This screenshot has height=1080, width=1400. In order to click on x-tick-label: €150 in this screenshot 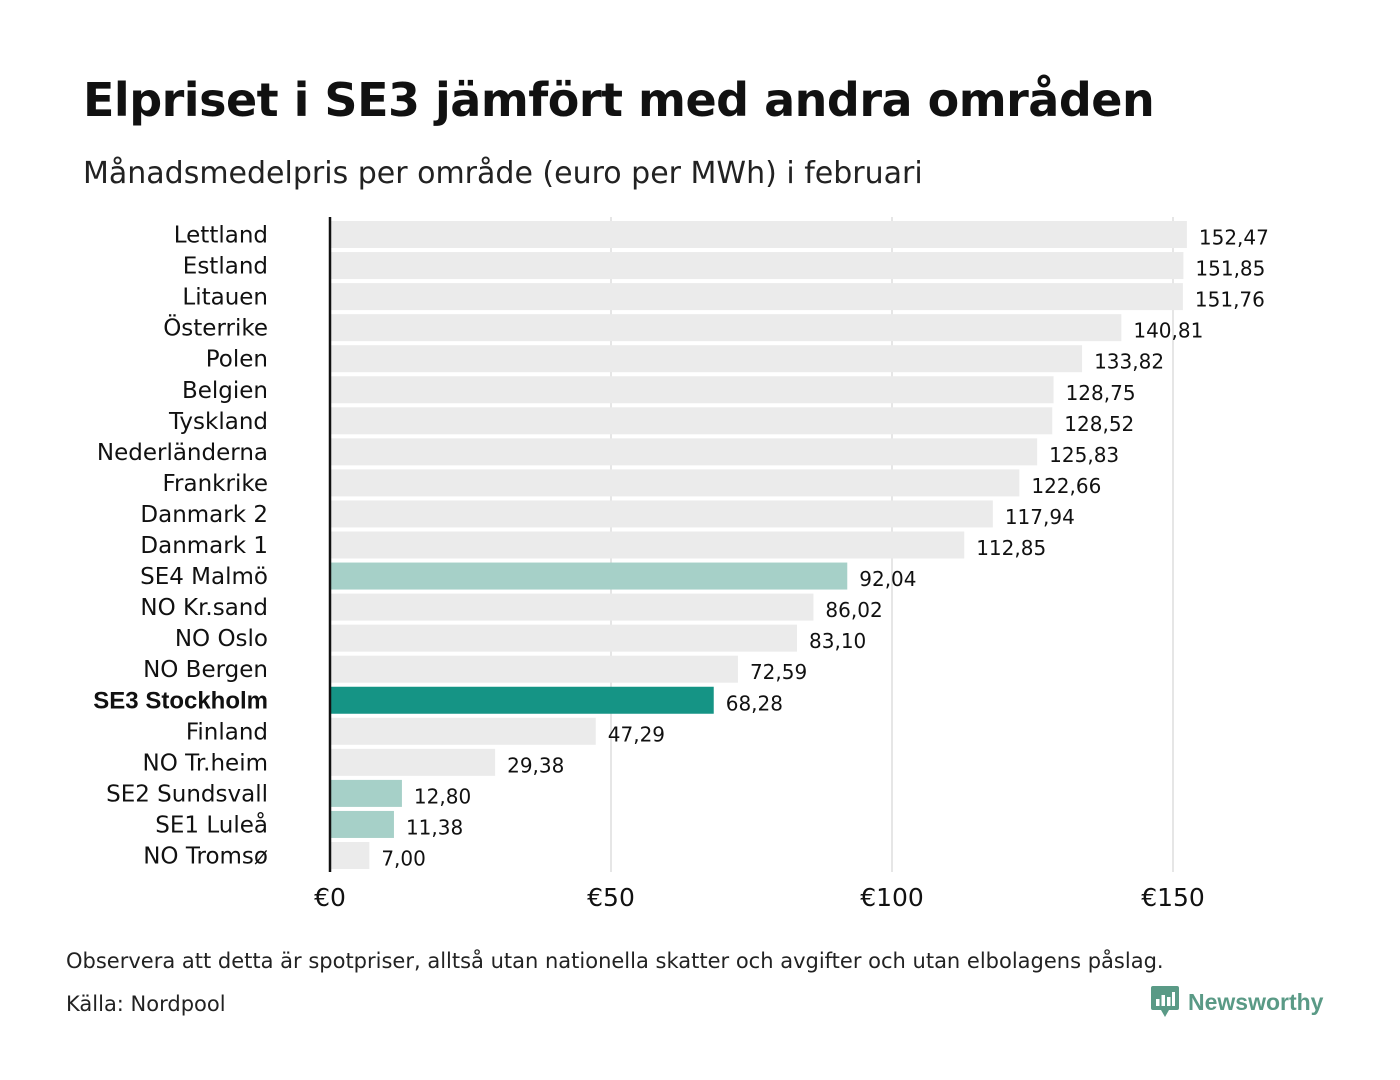, I will do `click(1173, 897)`.